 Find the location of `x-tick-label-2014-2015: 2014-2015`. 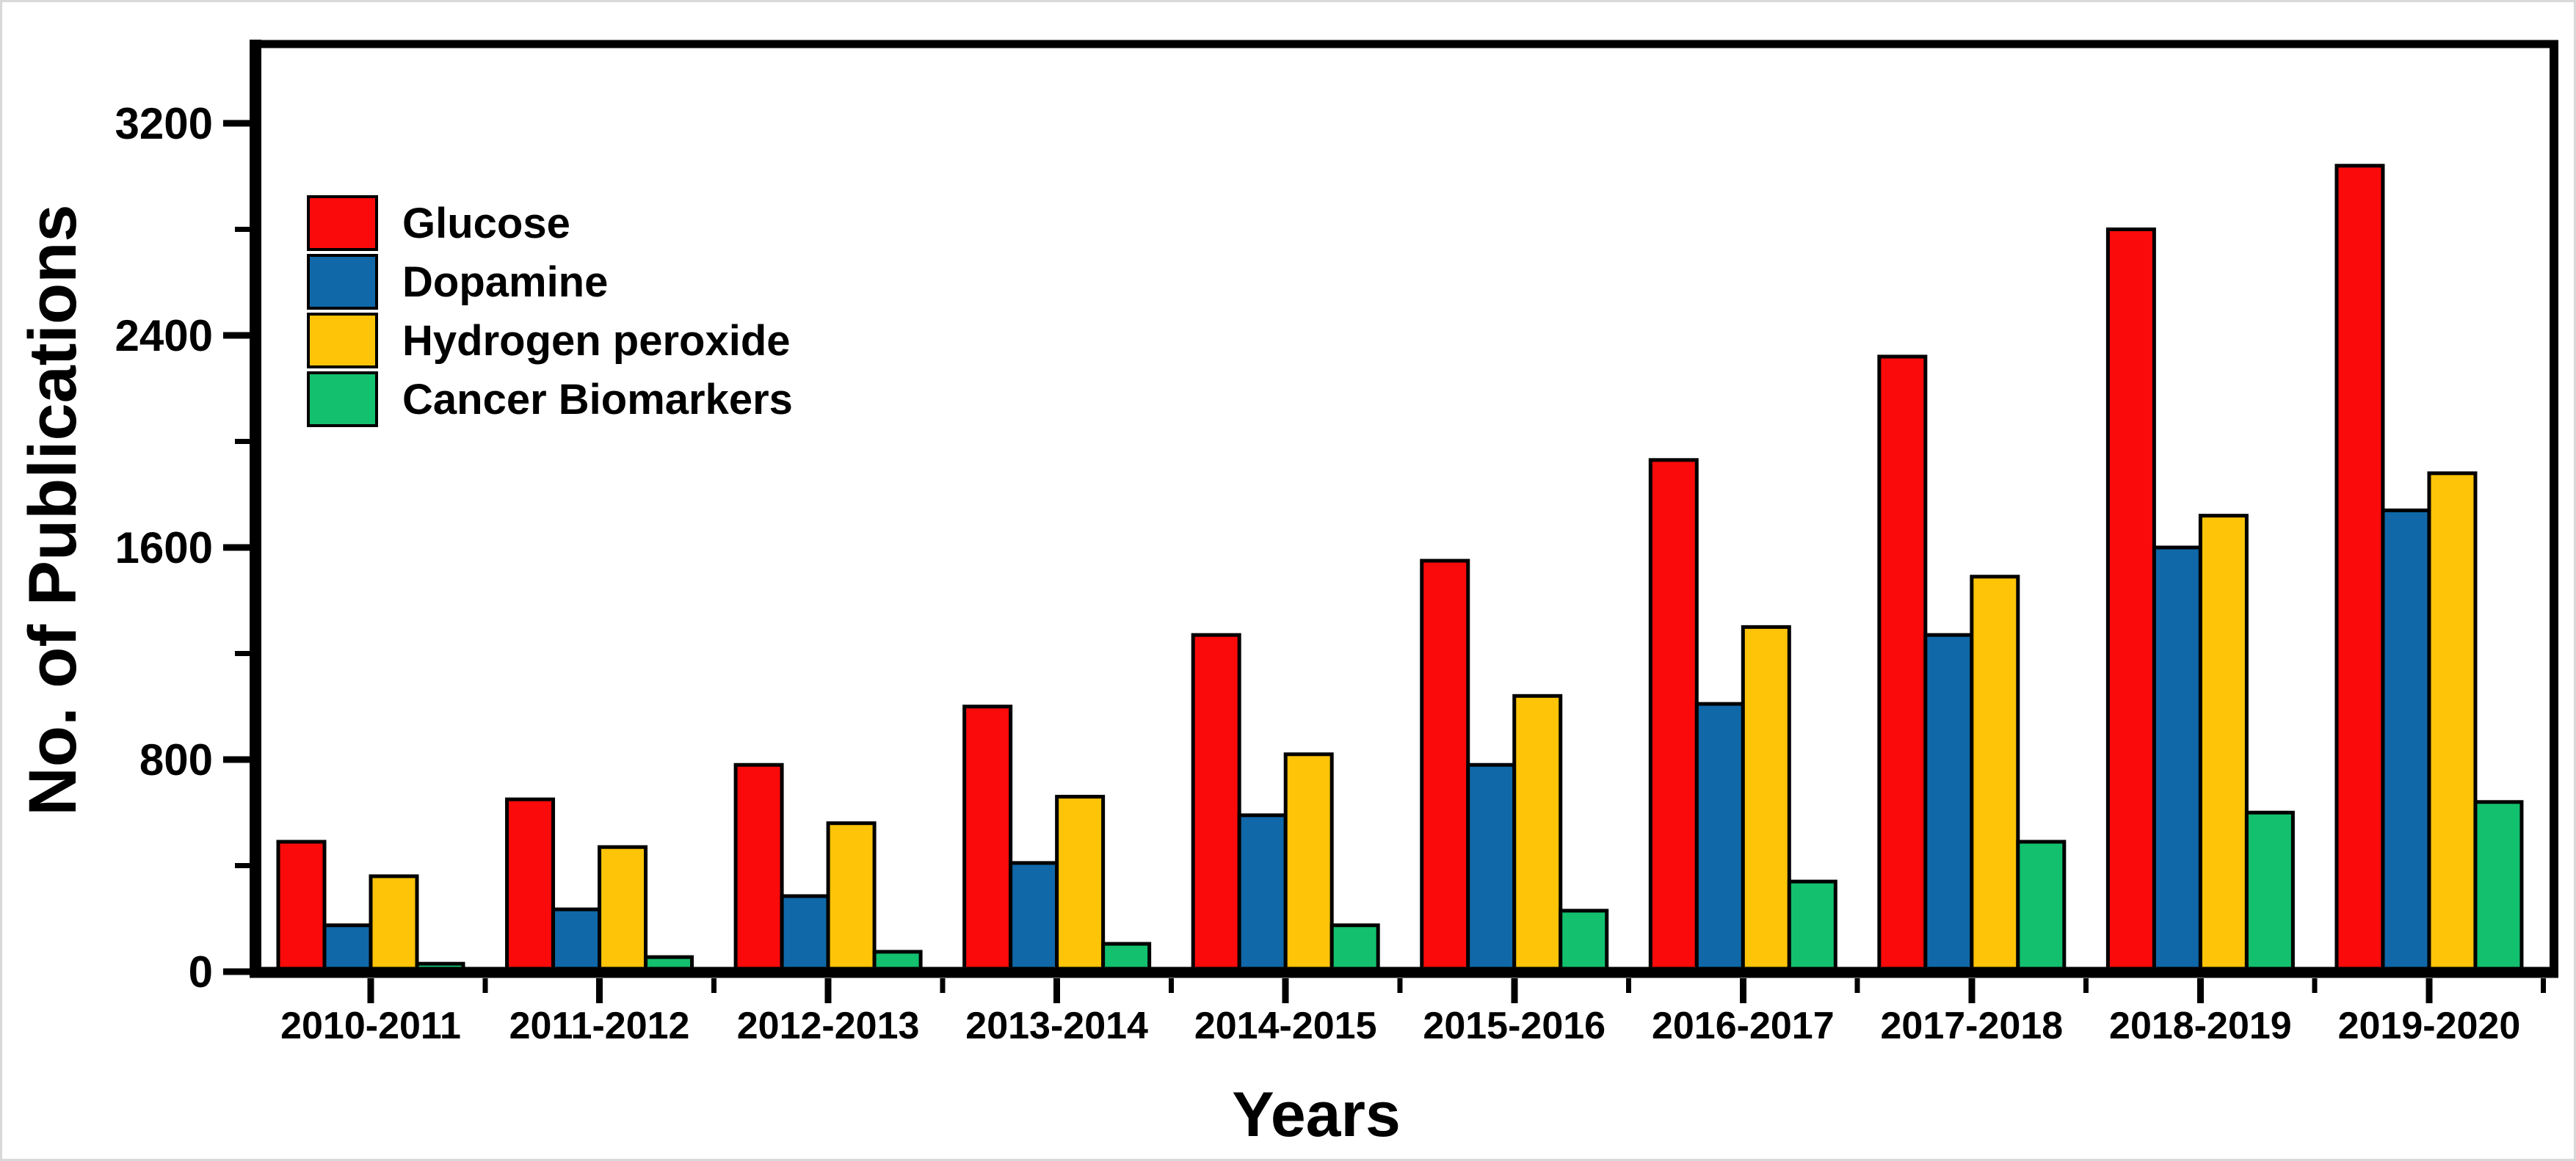

x-tick-label-2014-2015: 2014-2015 is located at coordinates (1286, 1026).